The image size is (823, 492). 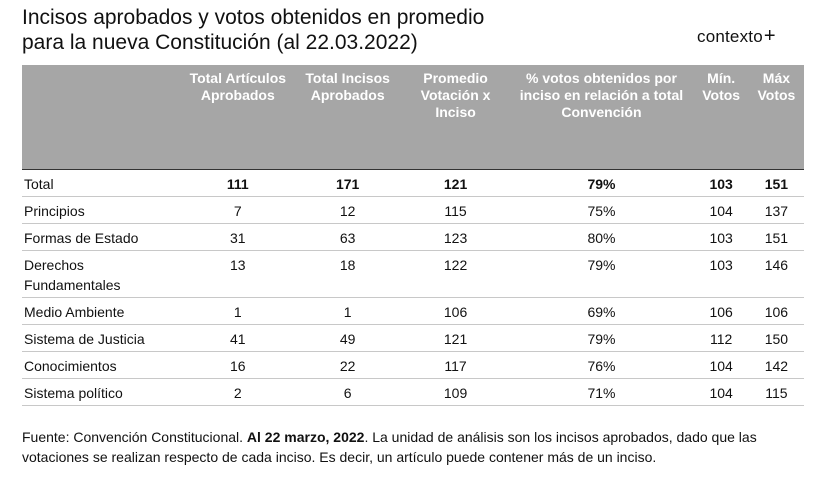 I want to click on table-cell: 150, so click(x=776, y=338).